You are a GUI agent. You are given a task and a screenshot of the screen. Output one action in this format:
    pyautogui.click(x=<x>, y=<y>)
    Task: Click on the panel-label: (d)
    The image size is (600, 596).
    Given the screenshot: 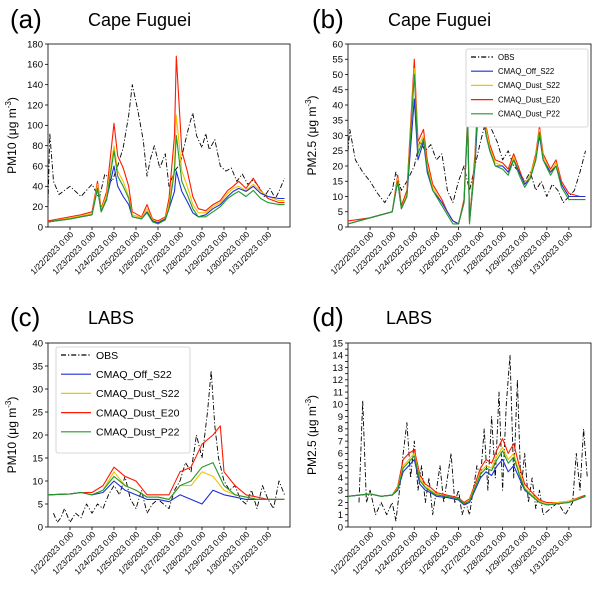 What is the action you would take?
    pyautogui.click(x=328, y=317)
    